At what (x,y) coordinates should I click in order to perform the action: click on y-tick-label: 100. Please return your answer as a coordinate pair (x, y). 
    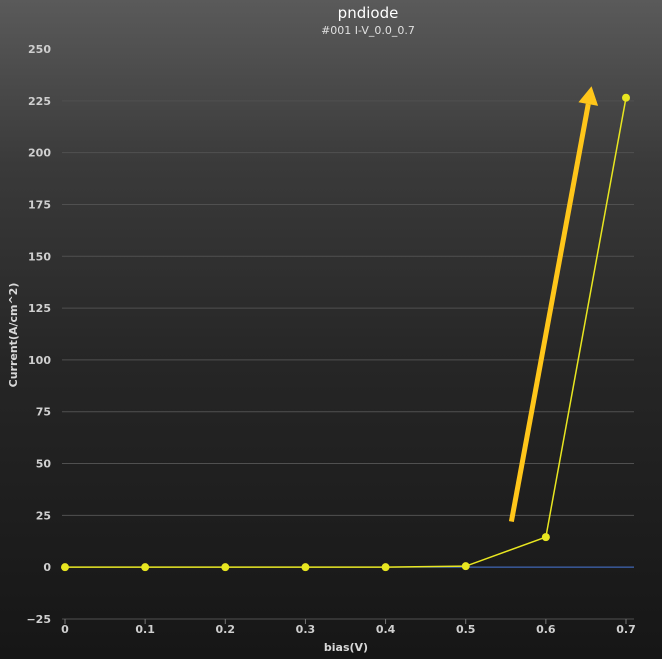
    Looking at the image, I should click on (39, 360).